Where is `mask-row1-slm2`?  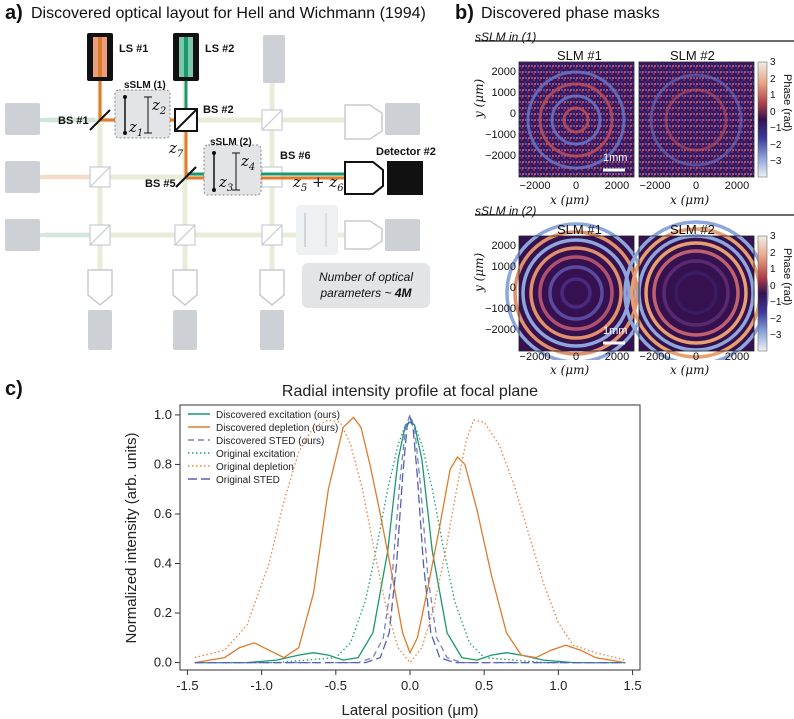
mask-row1-slm2 is located at coordinates (696, 119).